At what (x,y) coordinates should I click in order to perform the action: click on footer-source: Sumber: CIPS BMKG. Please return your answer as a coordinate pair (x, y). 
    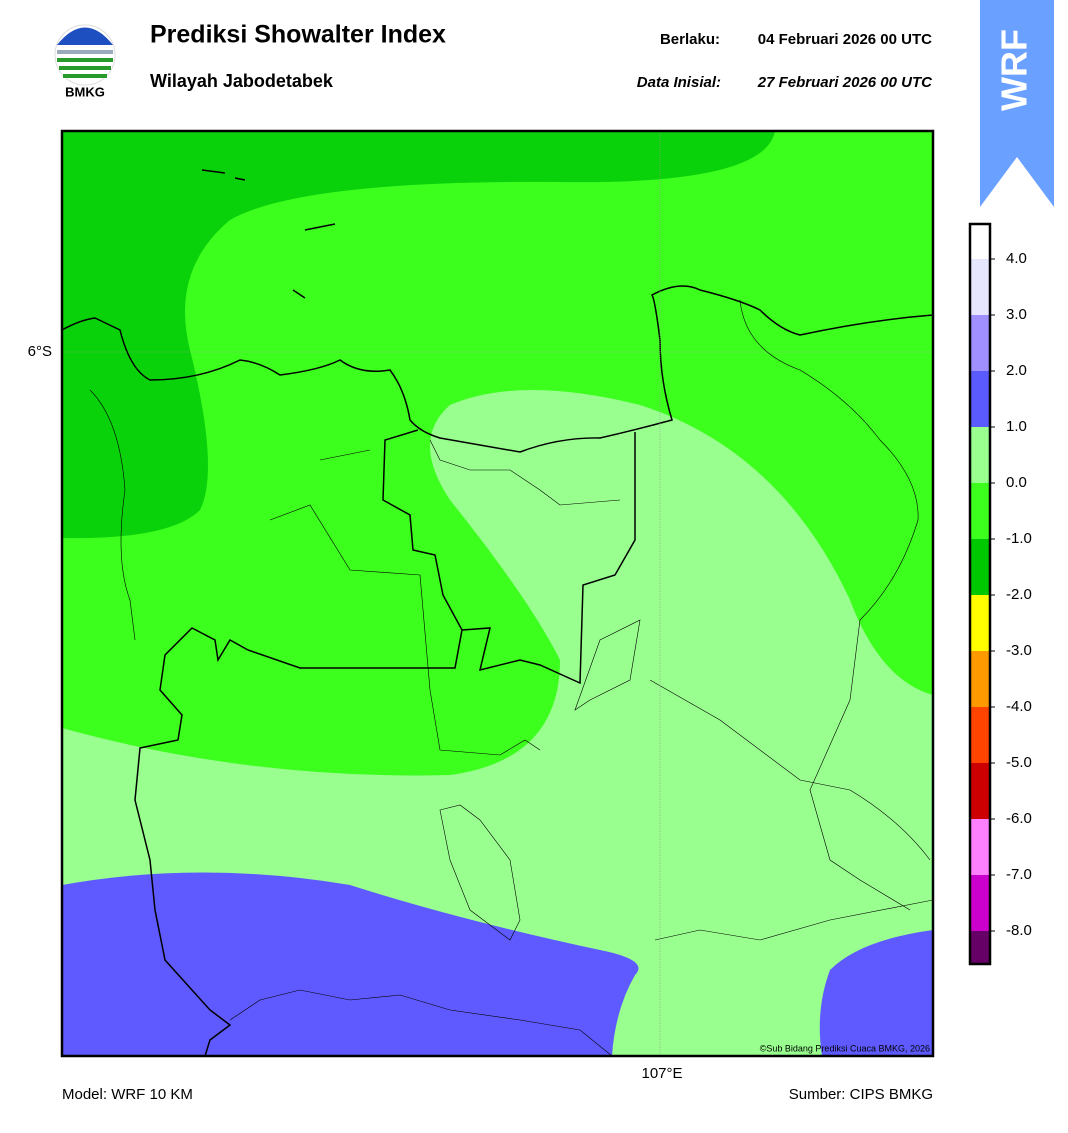
    Looking at the image, I should click on (861, 1094).